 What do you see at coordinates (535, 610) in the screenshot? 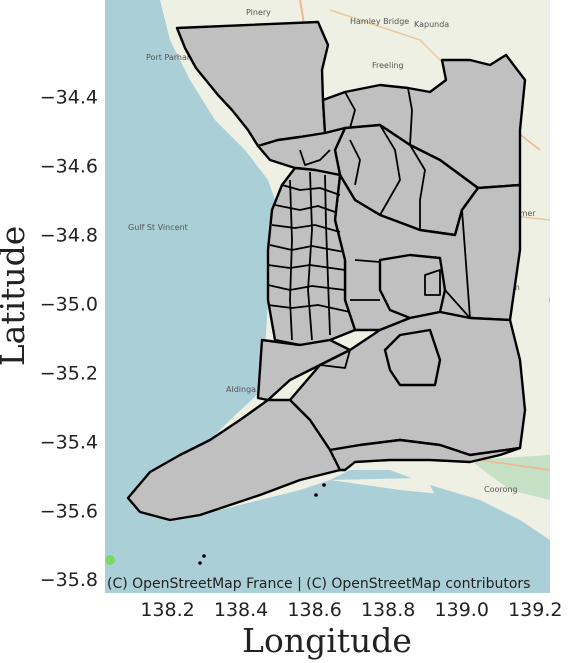
I see `x-tick-label: 139.2` at bounding box center [535, 610].